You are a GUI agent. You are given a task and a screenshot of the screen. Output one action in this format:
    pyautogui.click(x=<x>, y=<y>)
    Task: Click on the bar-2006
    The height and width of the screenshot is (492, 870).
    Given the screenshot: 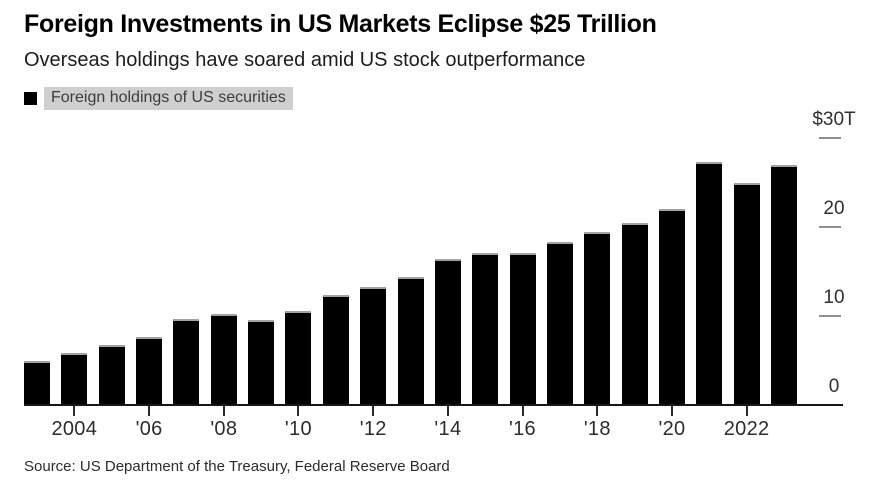 What is the action you would take?
    pyautogui.click(x=149, y=370)
    